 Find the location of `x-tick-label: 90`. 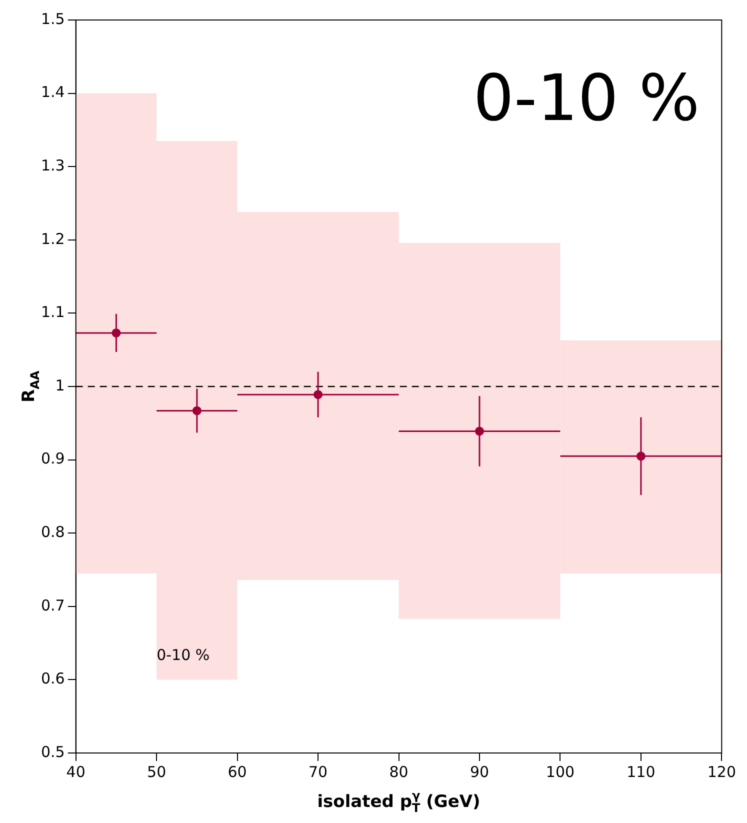

x-tick-label: 90 is located at coordinates (480, 771).